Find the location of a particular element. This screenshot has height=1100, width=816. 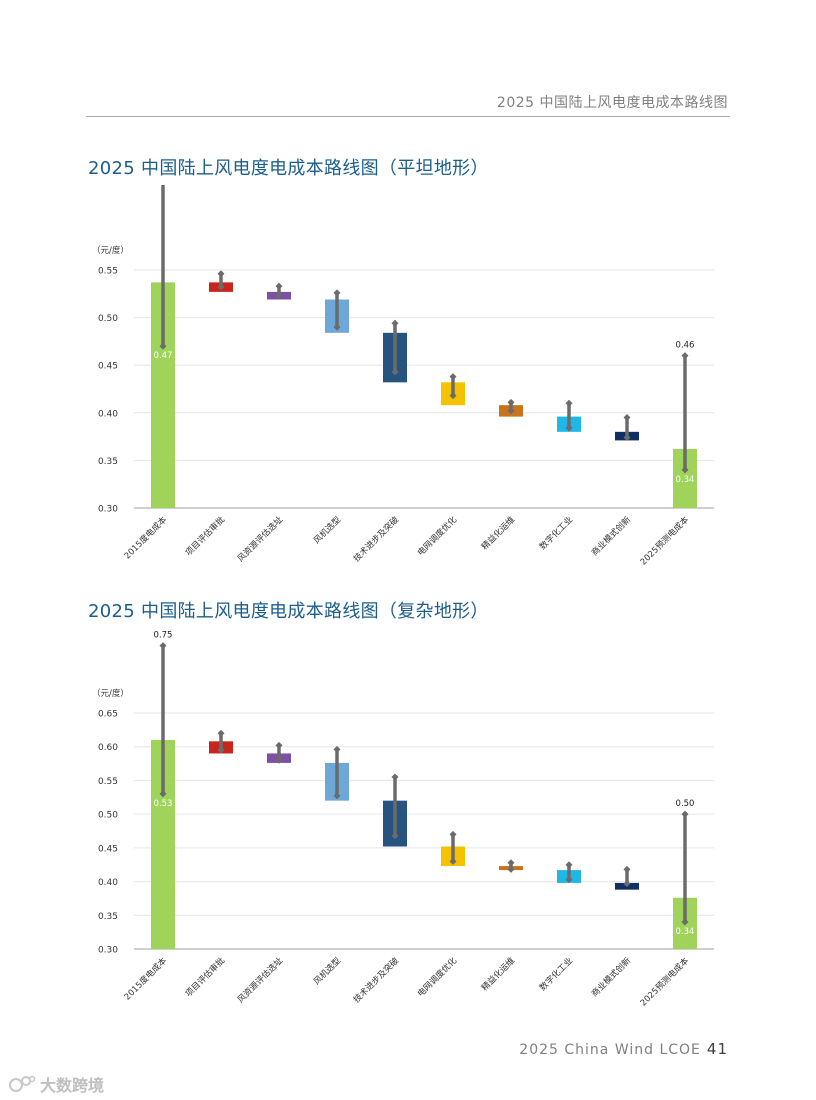

y-tick-label: 0.55 is located at coordinates (108, 272).